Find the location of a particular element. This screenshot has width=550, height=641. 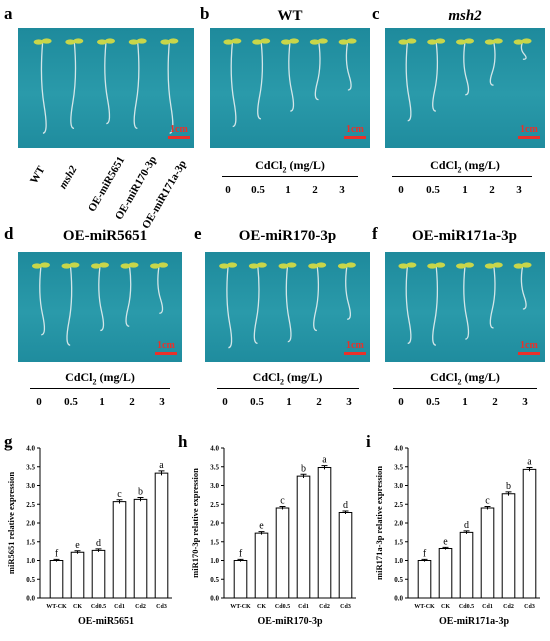

y-tick-label: 3.5 is located at coordinates (30, 467).